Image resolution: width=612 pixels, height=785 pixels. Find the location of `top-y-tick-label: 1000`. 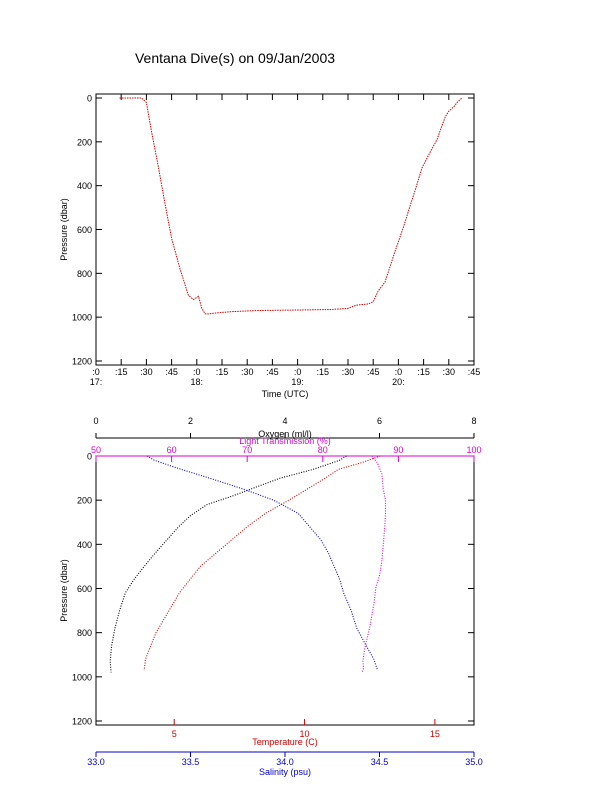

top-y-tick-label: 1000 is located at coordinates (82, 318).